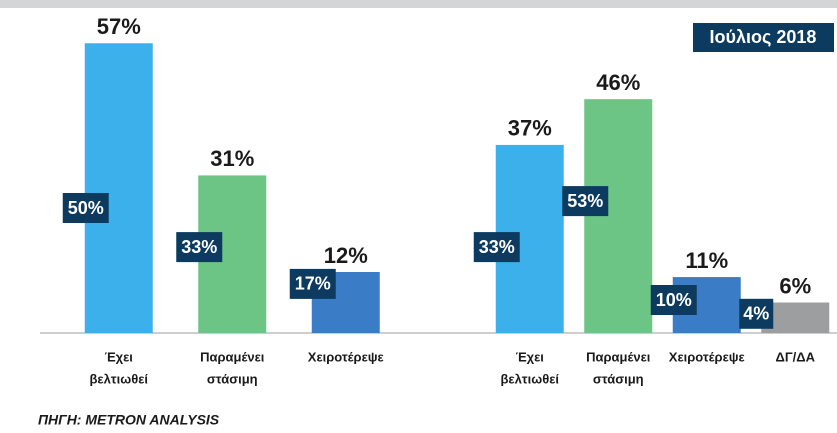  What do you see at coordinates (346, 255) in the screenshot?
I see `value-label: 12%` at bounding box center [346, 255].